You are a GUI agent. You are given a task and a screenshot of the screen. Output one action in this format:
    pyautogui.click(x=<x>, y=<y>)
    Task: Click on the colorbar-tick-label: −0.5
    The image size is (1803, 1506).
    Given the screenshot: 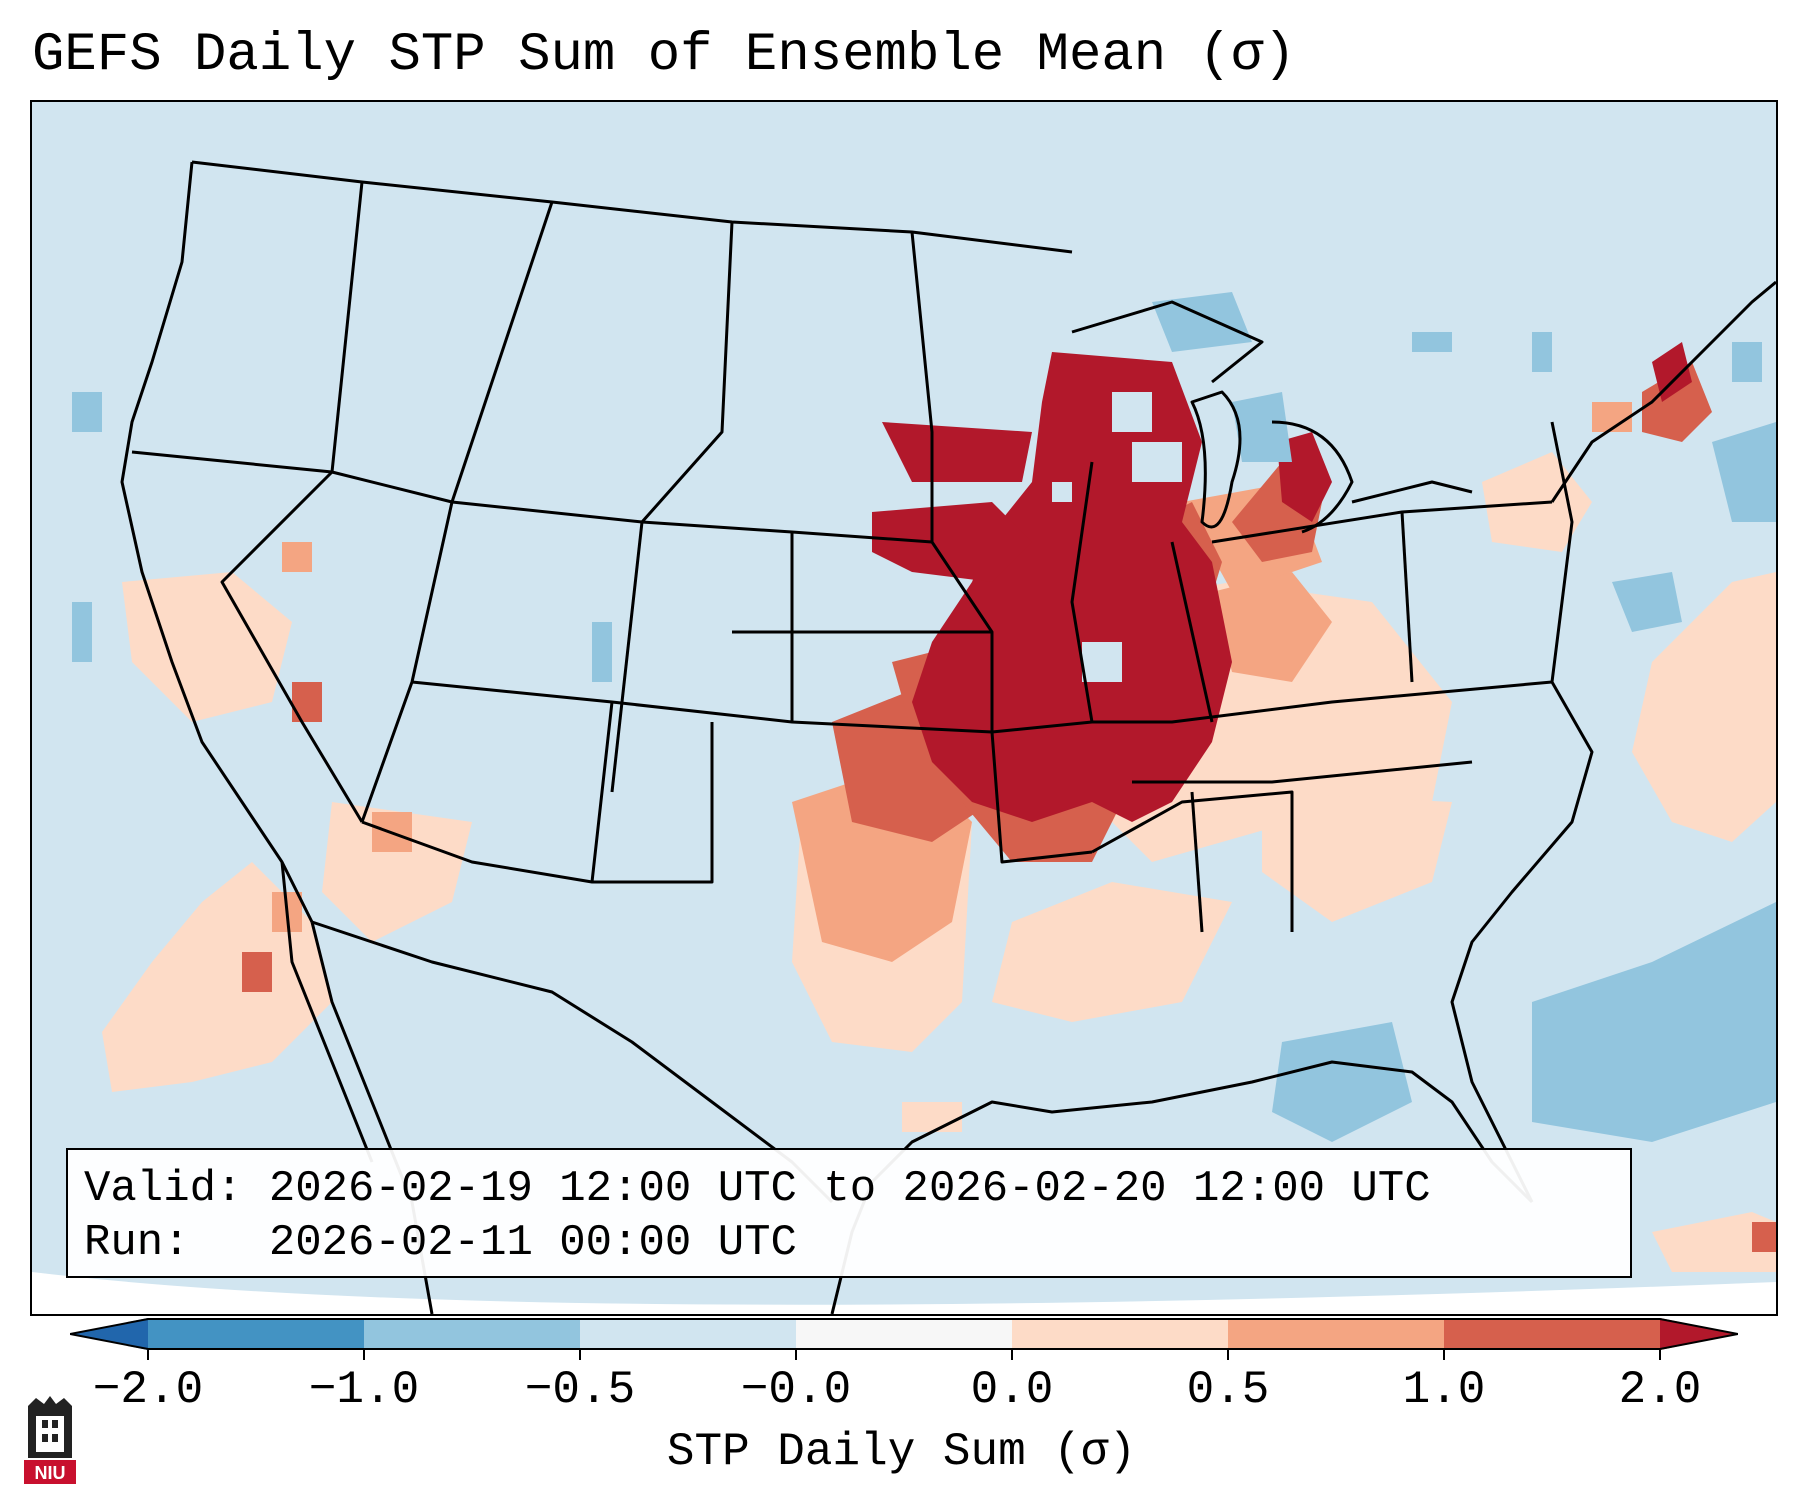 What is the action you would take?
    pyautogui.click(x=580, y=1390)
    